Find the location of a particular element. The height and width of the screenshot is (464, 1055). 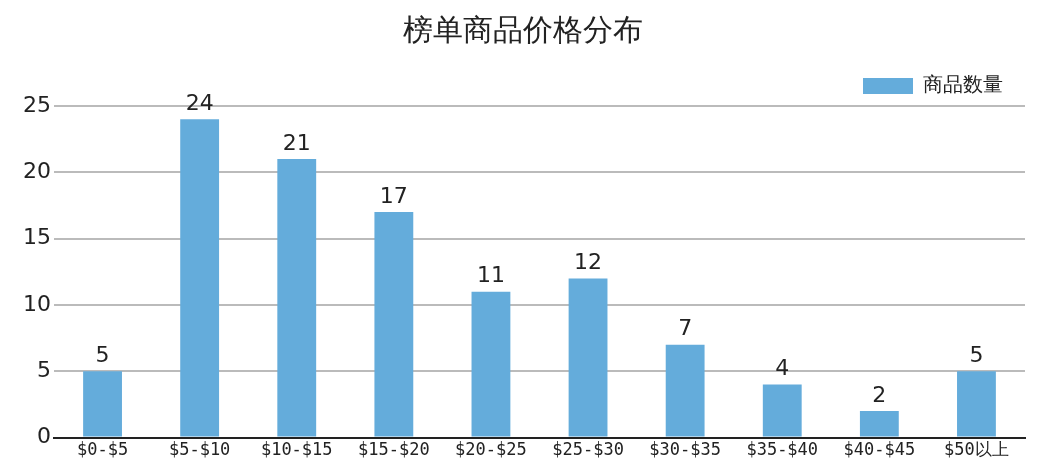

y-tick-label: 20 is located at coordinates (36, 171).